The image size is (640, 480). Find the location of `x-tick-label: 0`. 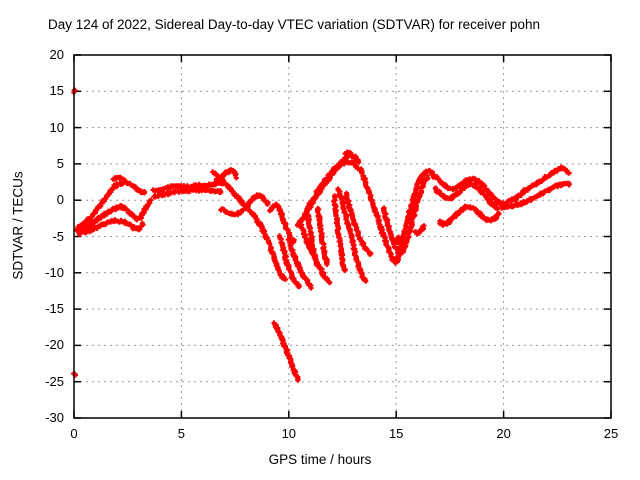

x-tick-label: 0 is located at coordinates (74, 433).